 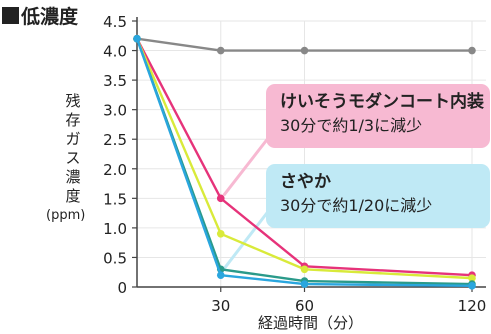 I want to click on callout-keisou-detail: 30分で約1/3に減少, so click(x=351, y=125).